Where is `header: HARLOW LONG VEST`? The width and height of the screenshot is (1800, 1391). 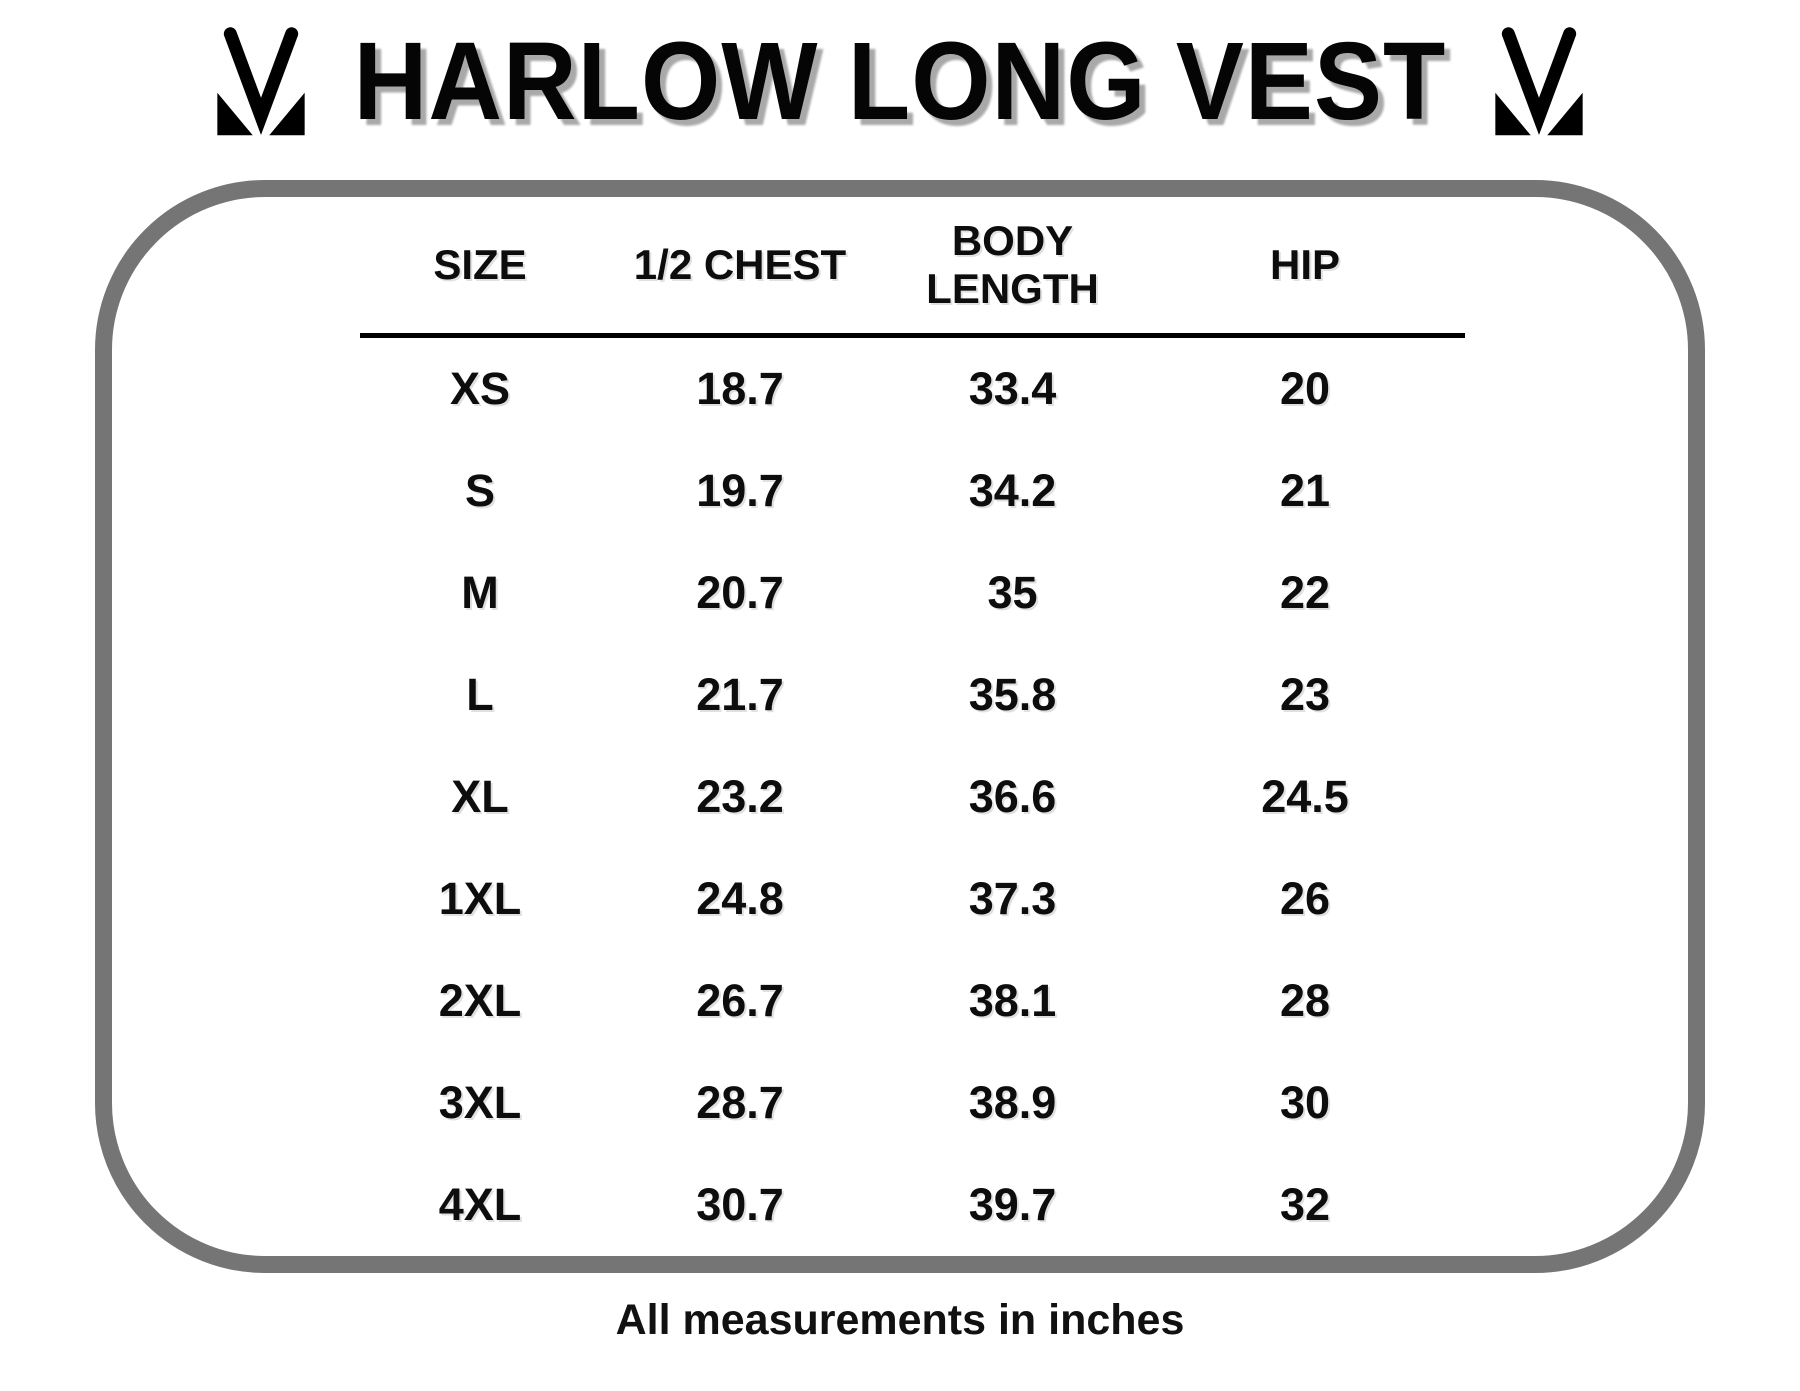 header: HARLOW LONG VEST is located at coordinates (900, 80).